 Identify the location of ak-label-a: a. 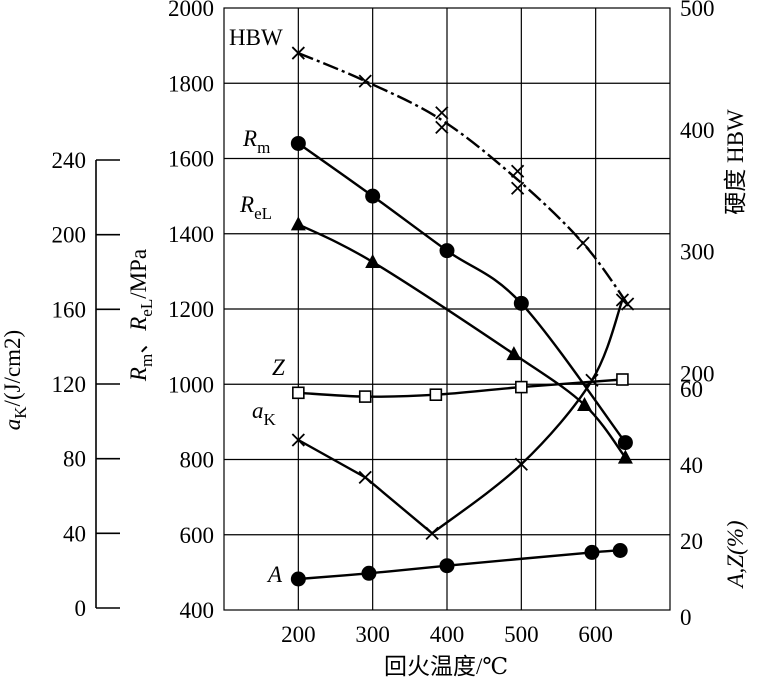
(258, 410).